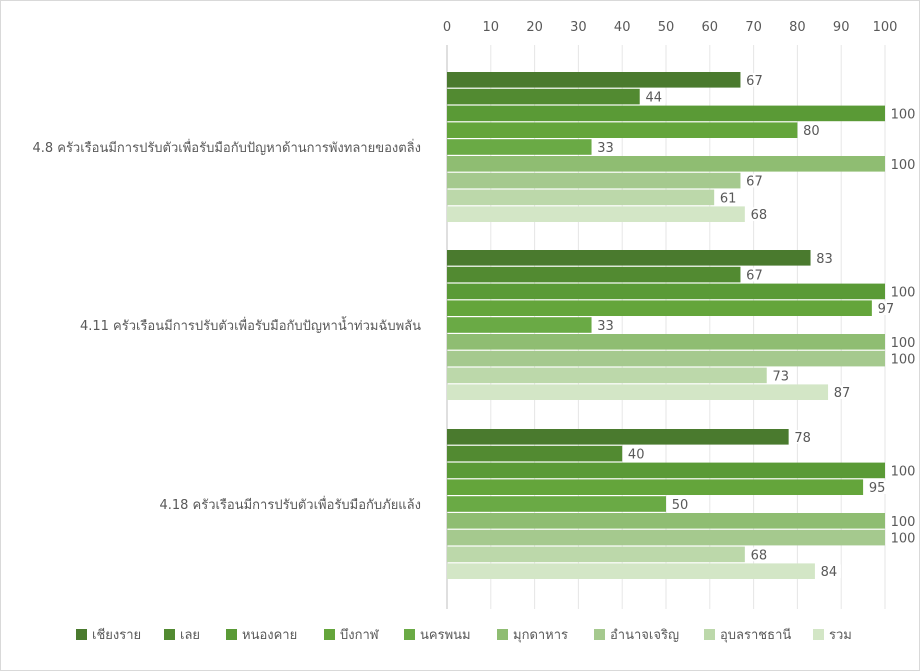 The width and height of the screenshot is (920, 672). I want to click on x-tick-label: 50, so click(666, 27).